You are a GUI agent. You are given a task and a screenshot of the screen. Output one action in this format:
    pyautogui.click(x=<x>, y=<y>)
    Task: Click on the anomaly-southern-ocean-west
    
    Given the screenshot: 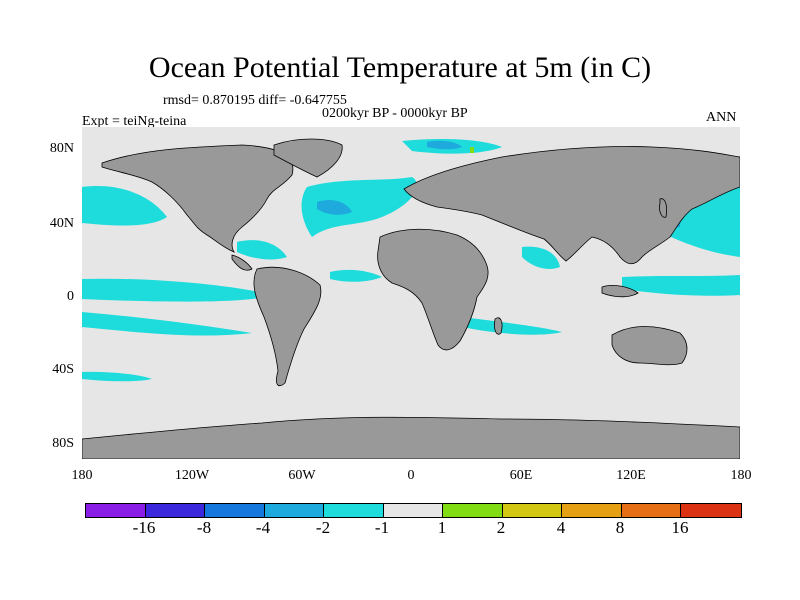 What is the action you would take?
    pyautogui.click(x=117, y=376)
    